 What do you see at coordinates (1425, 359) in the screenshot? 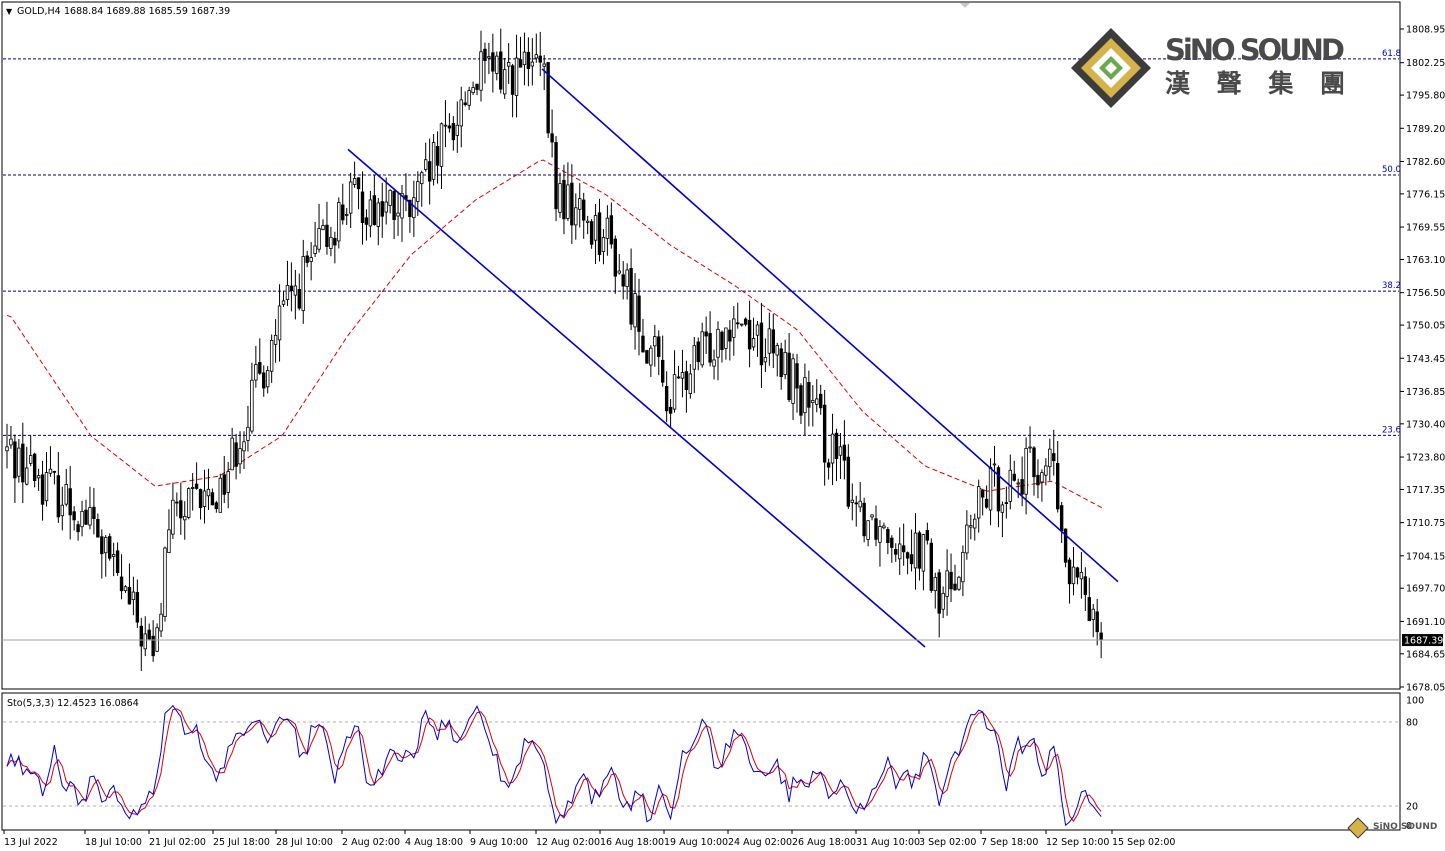
I see `price-tick-label: 1743.45` at bounding box center [1425, 359].